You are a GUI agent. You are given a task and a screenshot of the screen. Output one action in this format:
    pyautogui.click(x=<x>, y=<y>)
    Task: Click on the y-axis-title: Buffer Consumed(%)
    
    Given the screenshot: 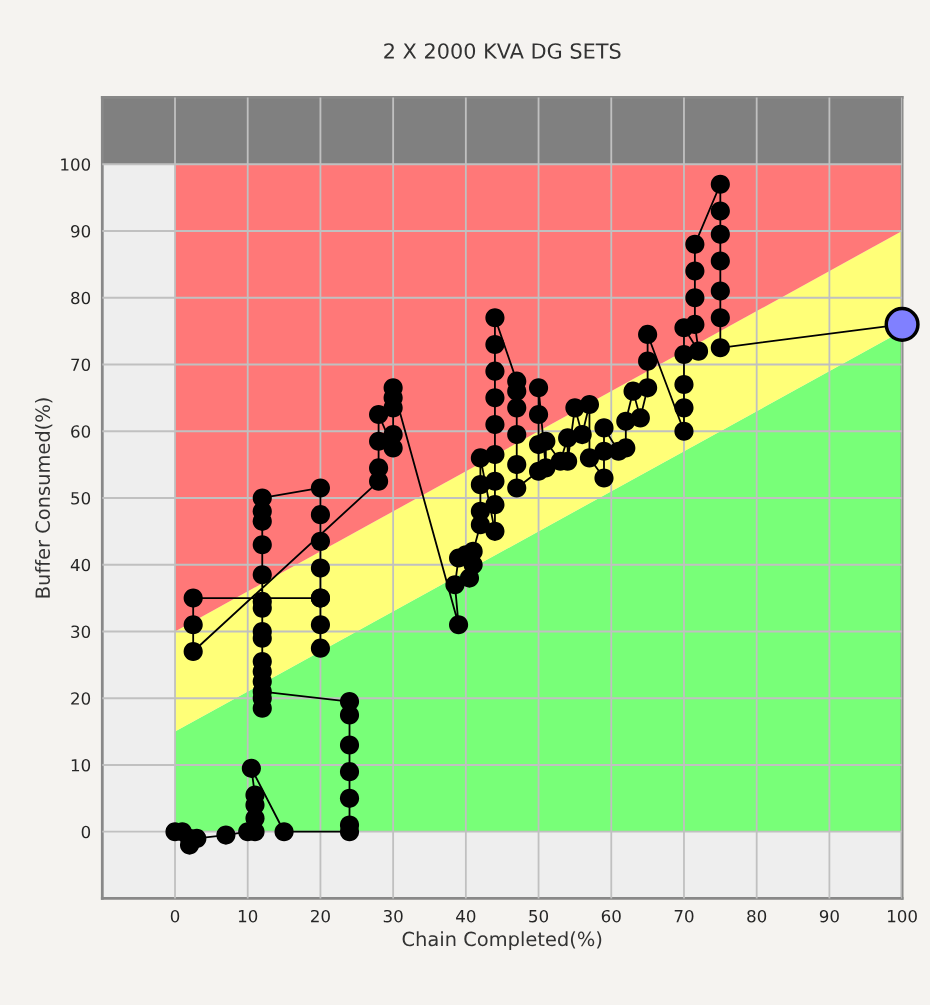 What is the action you would take?
    pyautogui.click(x=44, y=498)
    